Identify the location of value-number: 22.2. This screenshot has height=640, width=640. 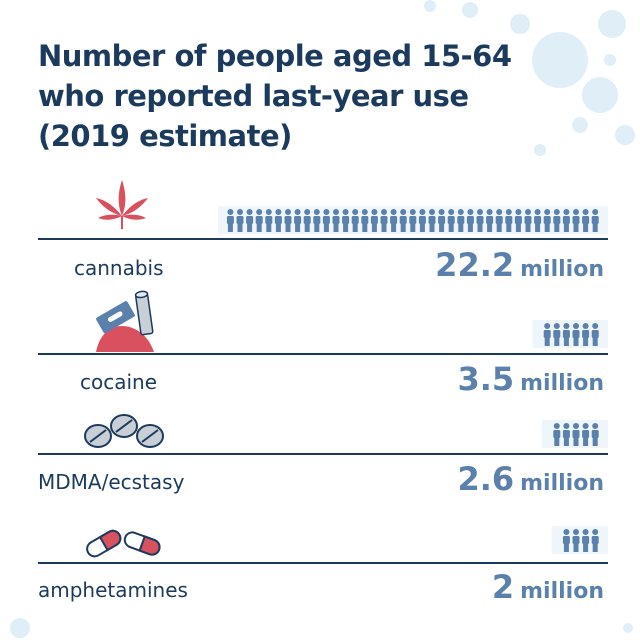
(475, 265).